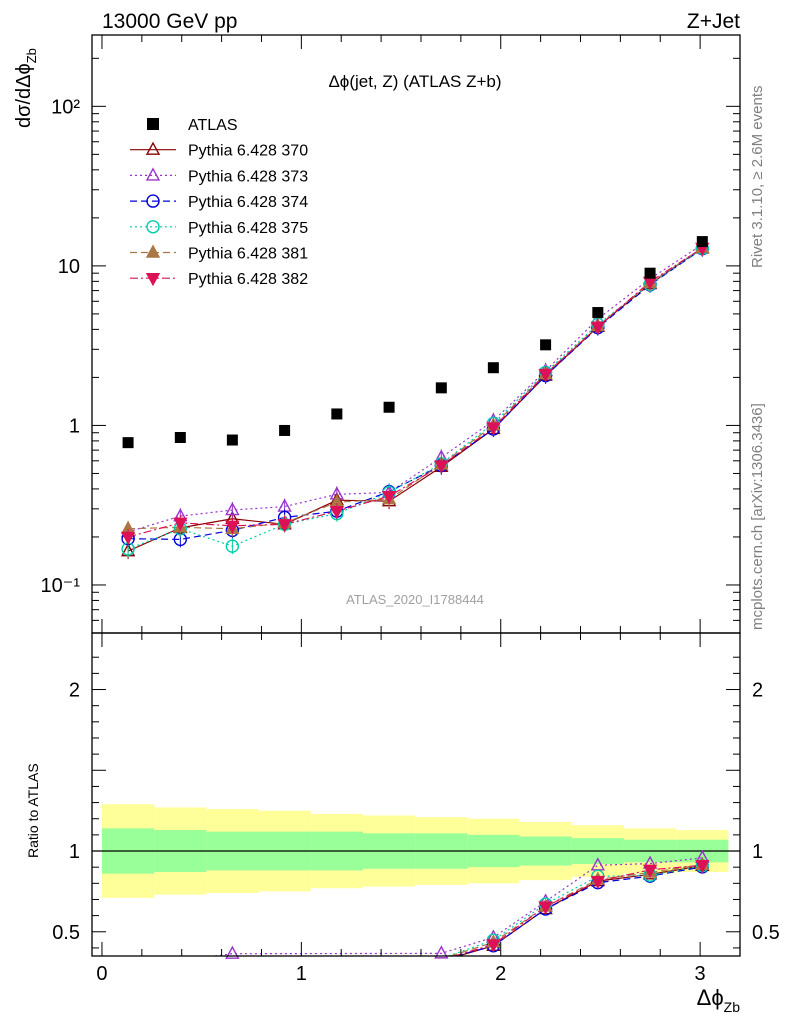 This screenshot has height=1024, width=786. I want to click on mcplots-reference-label: mcplots.cern.ch [arXiv:1306.3436], so click(757, 516).